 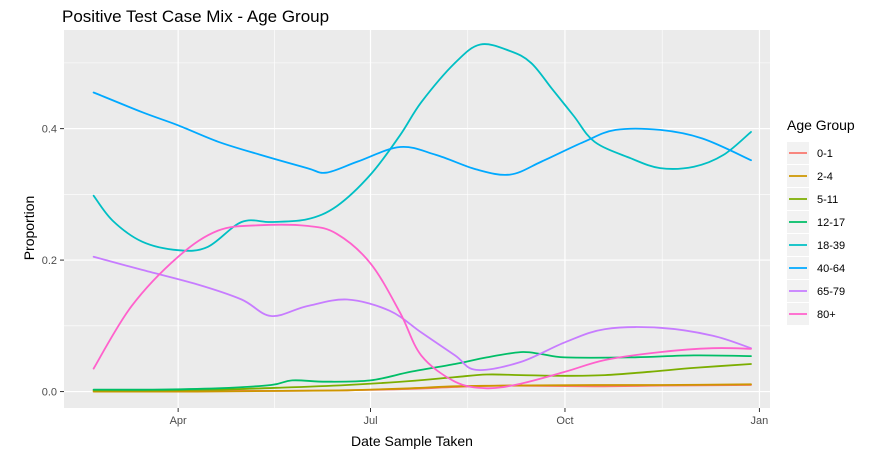 I want to click on y-axis: 0.0 0.2 0.4, so click(x=53, y=261).